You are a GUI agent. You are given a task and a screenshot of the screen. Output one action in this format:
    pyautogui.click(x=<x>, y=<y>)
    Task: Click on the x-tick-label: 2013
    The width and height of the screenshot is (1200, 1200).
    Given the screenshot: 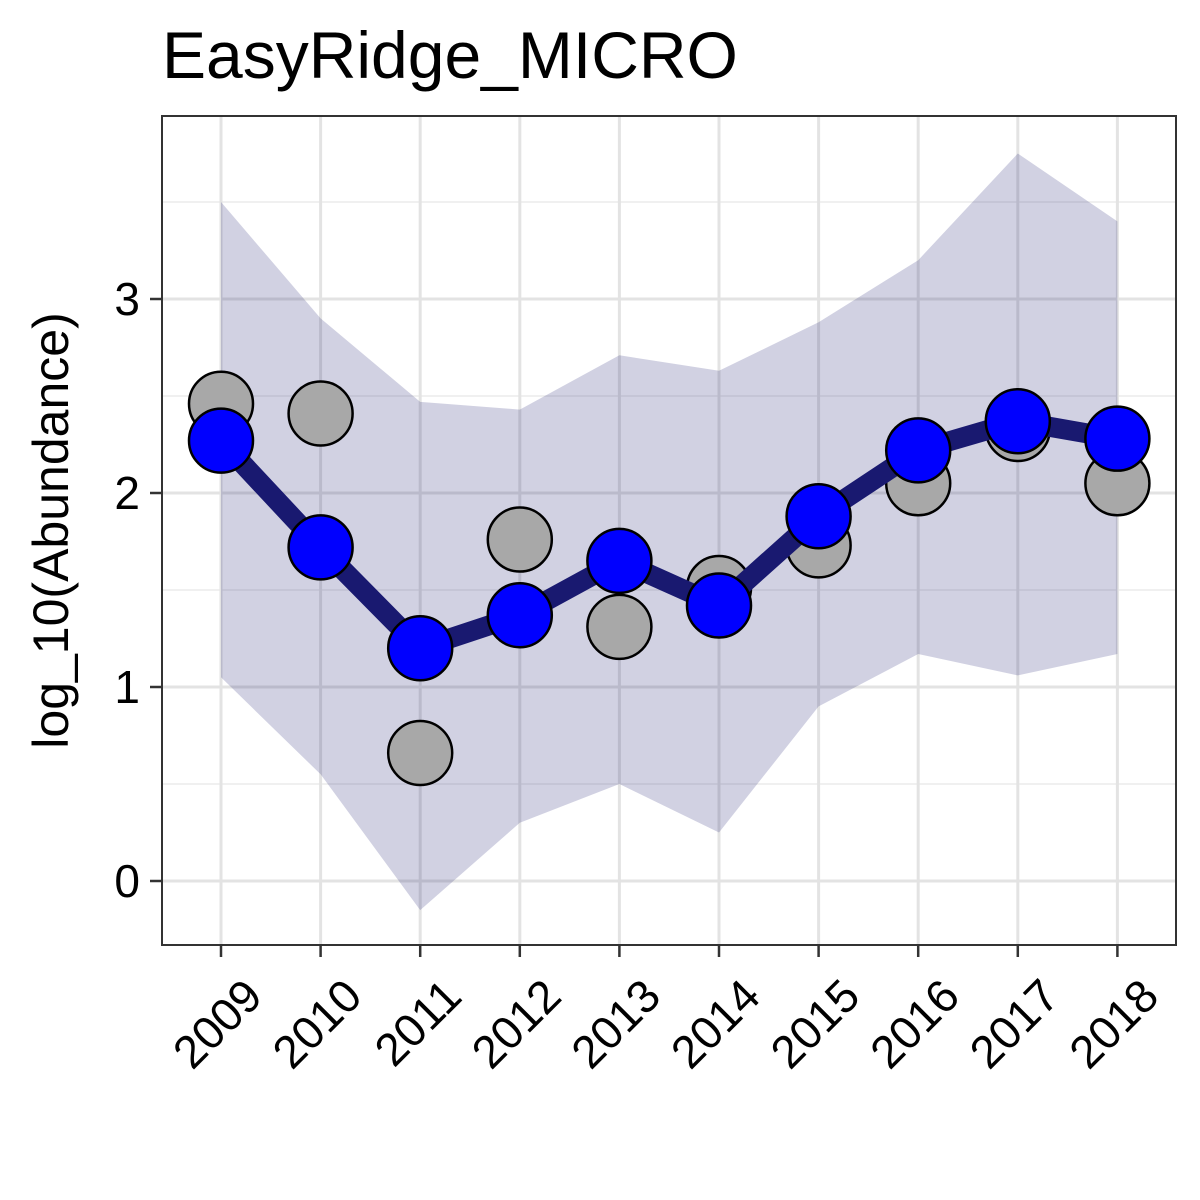 What is the action you would take?
    pyautogui.click(x=615, y=1023)
    